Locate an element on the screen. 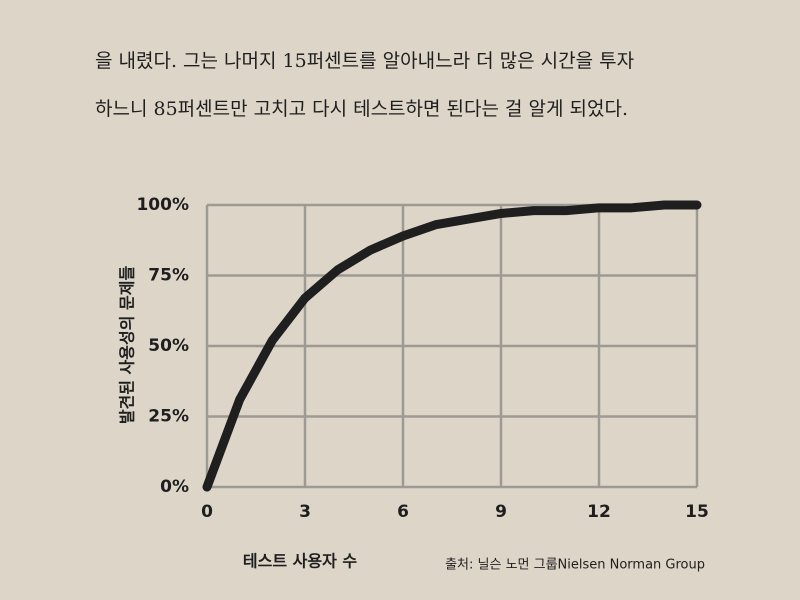 Image resolution: width=800 pixels, height=600 pixels. y-axis-label: 발견된 사용성의 문제들 is located at coordinates (127, 345).